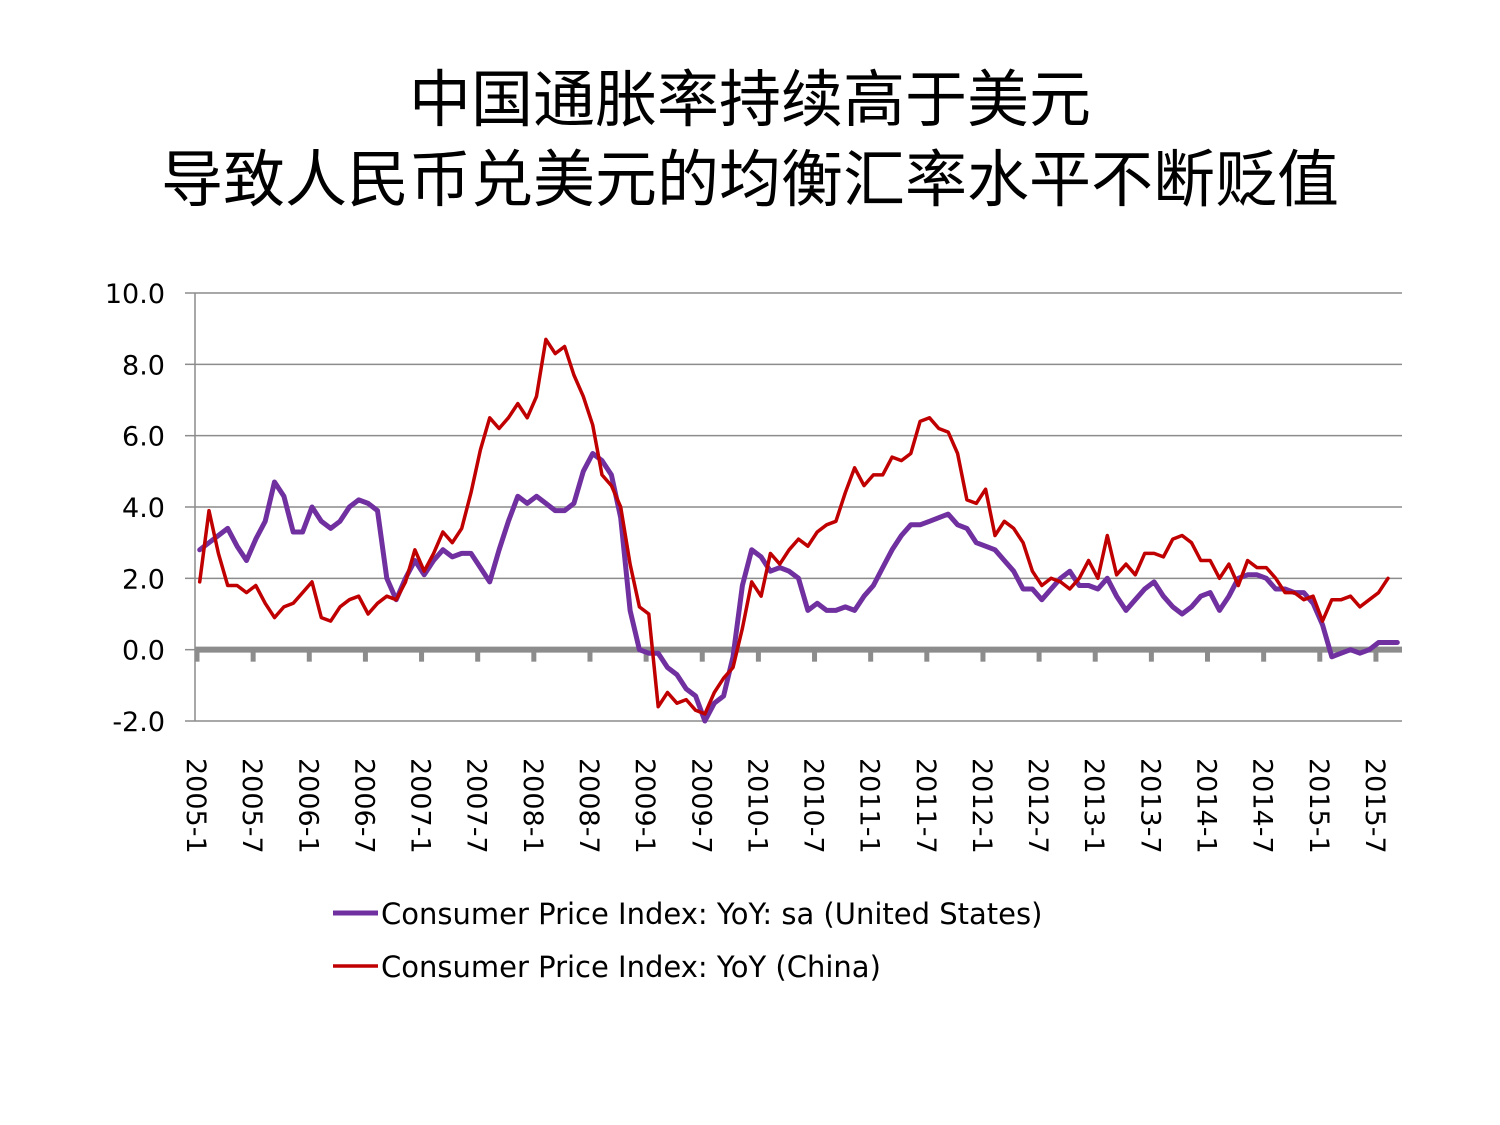 Image resolution: width=1500 pixels, height=1125 pixels. What do you see at coordinates (143, 579) in the screenshot?
I see `y-tick-label: 2.0` at bounding box center [143, 579].